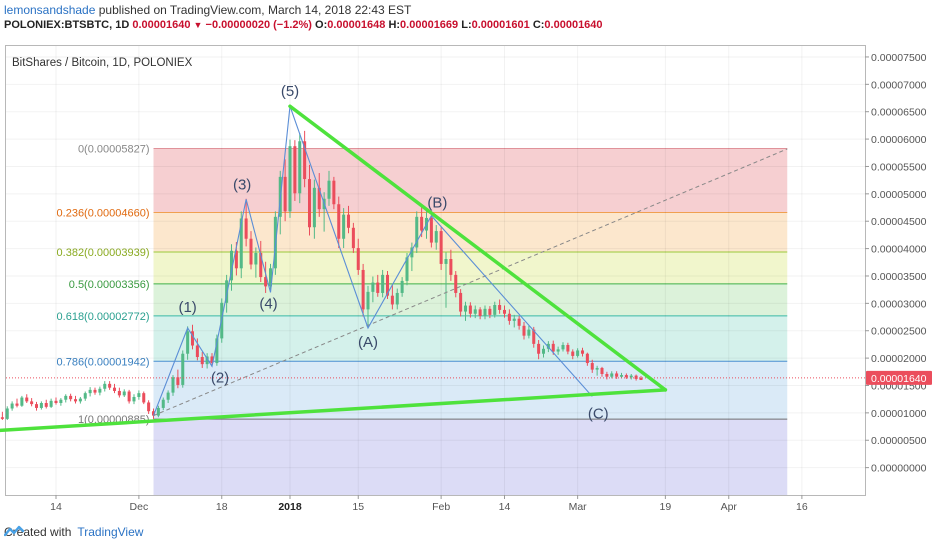  What do you see at coordinates (368, 342) in the screenshot?
I see `wave-label: (A)` at bounding box center [368, 342].